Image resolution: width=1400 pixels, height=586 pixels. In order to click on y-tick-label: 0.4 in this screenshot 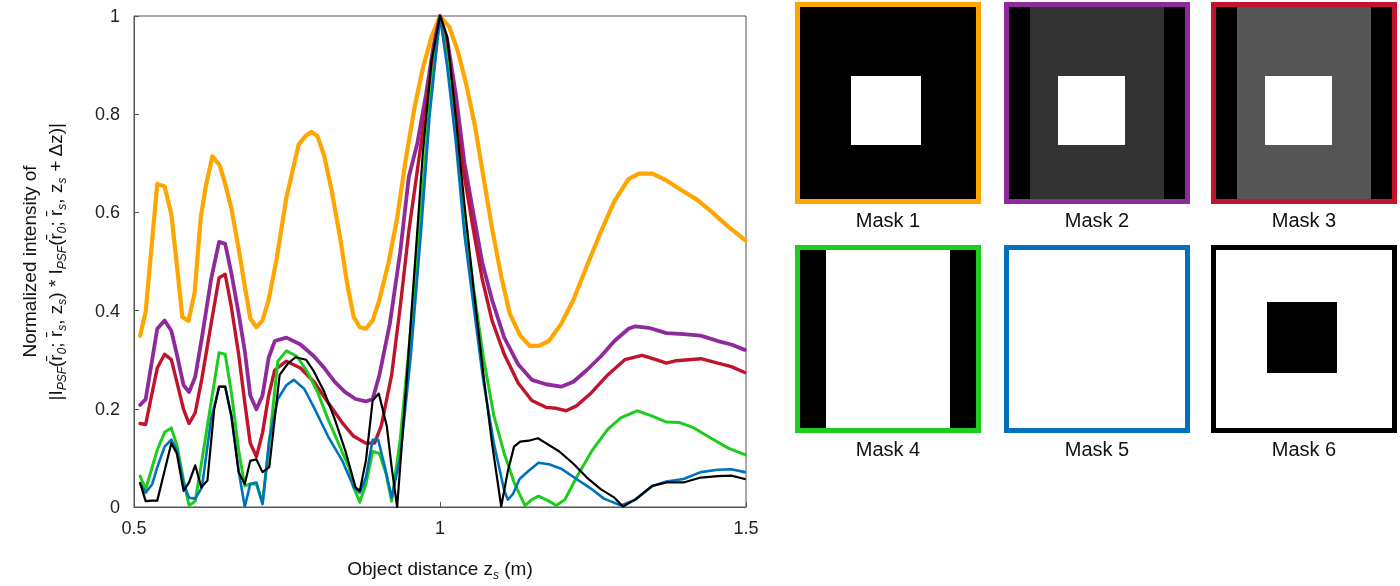, I will do `click(107, 310)`.